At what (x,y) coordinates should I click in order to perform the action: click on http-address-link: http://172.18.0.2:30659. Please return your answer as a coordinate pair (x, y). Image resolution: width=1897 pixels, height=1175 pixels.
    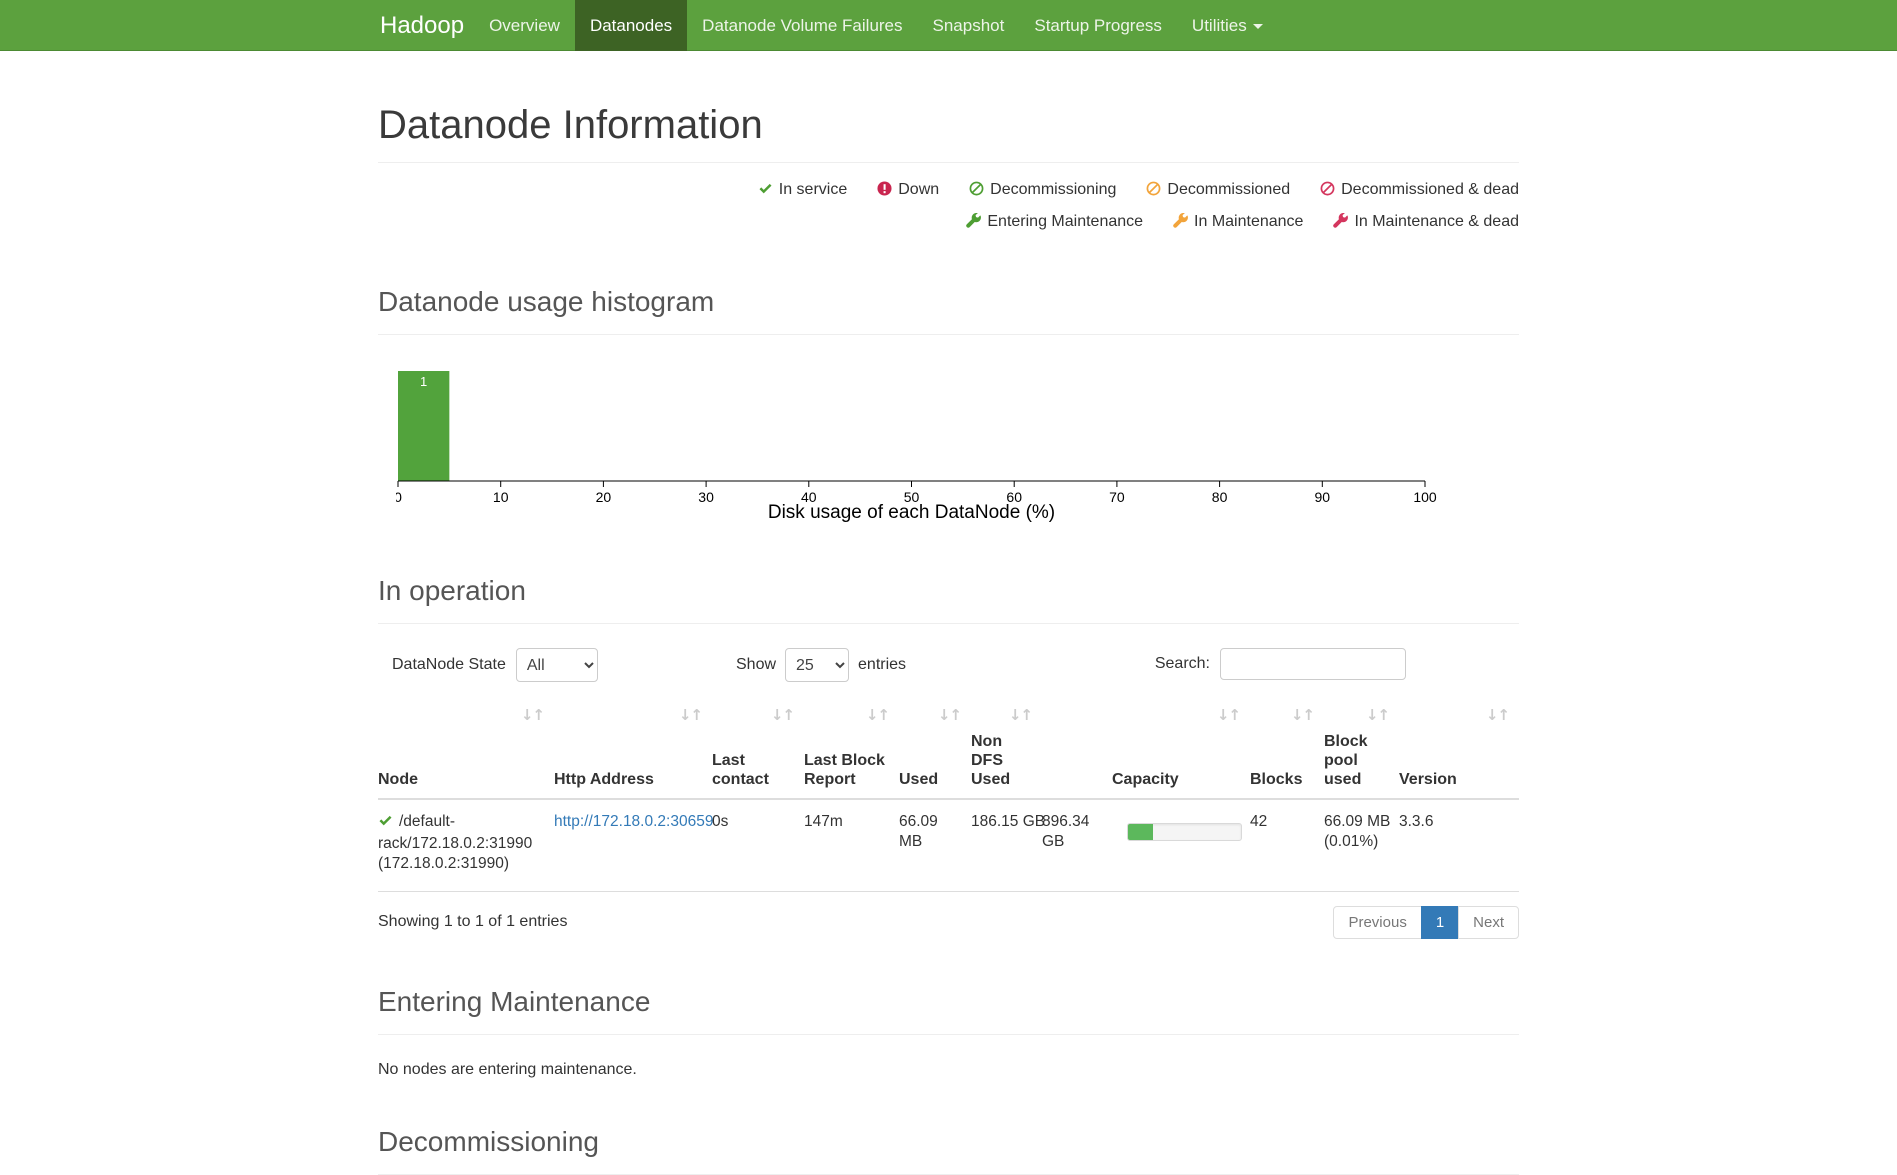
    Looking at the image, I should click on (634, 821).